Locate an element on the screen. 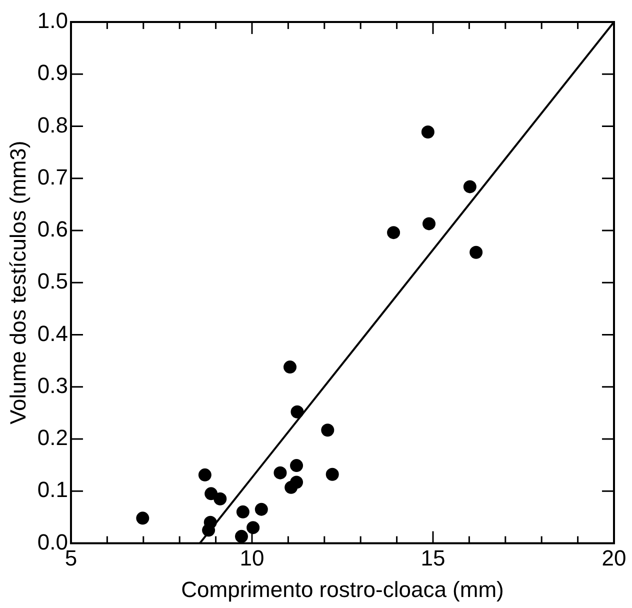  y-tick-label: 0.8 is located at coordinates (52, 125).